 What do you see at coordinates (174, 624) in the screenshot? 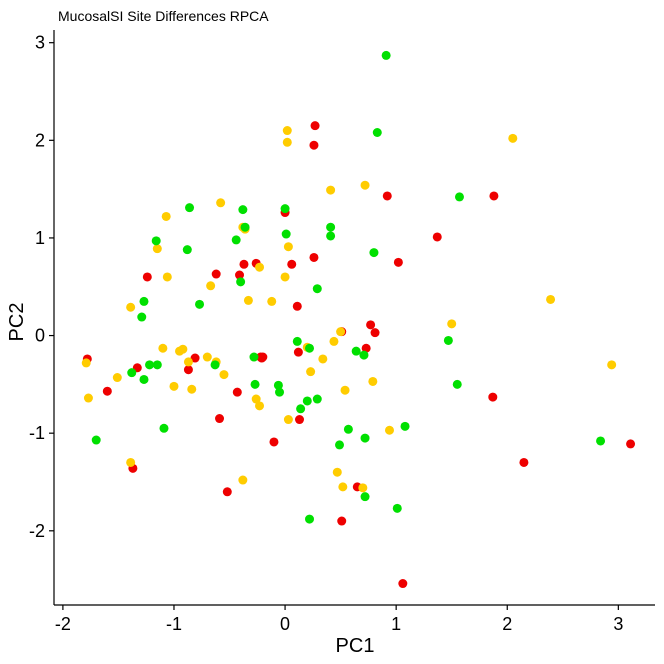
I see `x-tick-label: -1` at bounding box center [174, 624].